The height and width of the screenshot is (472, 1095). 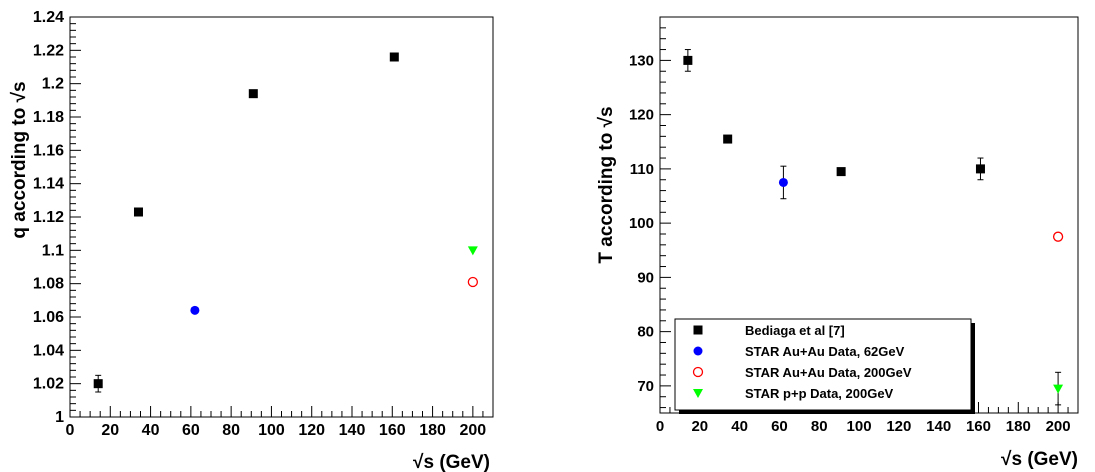 What do you see at coordinates (48, 184) in the screenshot?
I see `y-tick-label: 1.14` at bounding box center [48, 184].